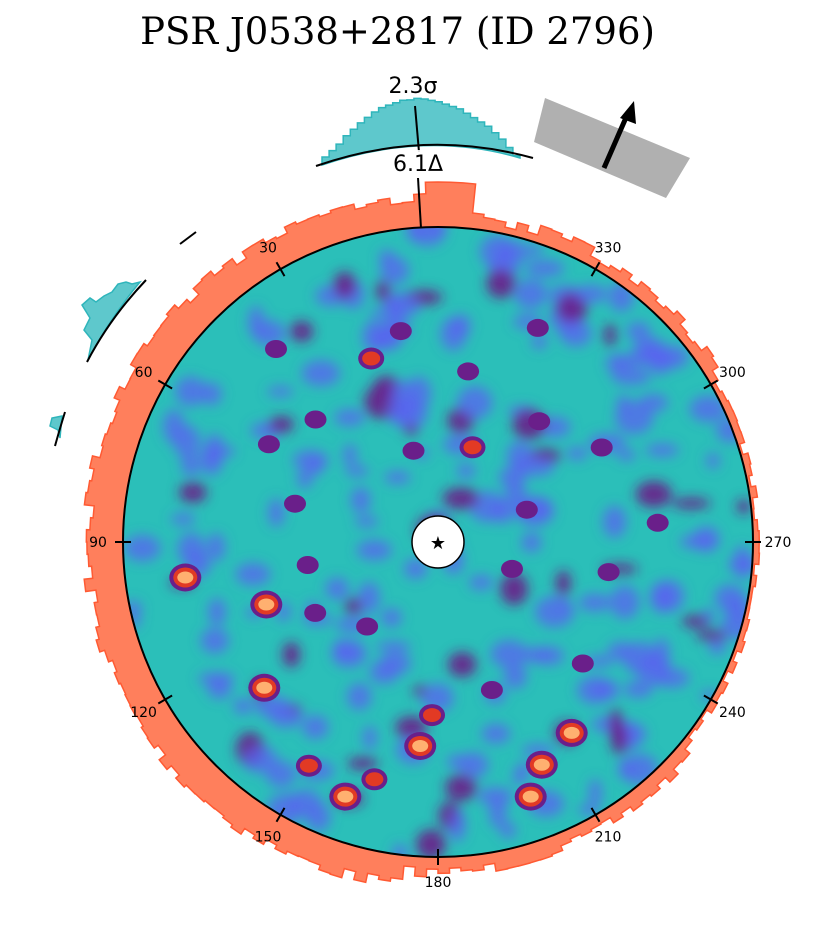  I want to click on direction-indicator, so click(612, 148).